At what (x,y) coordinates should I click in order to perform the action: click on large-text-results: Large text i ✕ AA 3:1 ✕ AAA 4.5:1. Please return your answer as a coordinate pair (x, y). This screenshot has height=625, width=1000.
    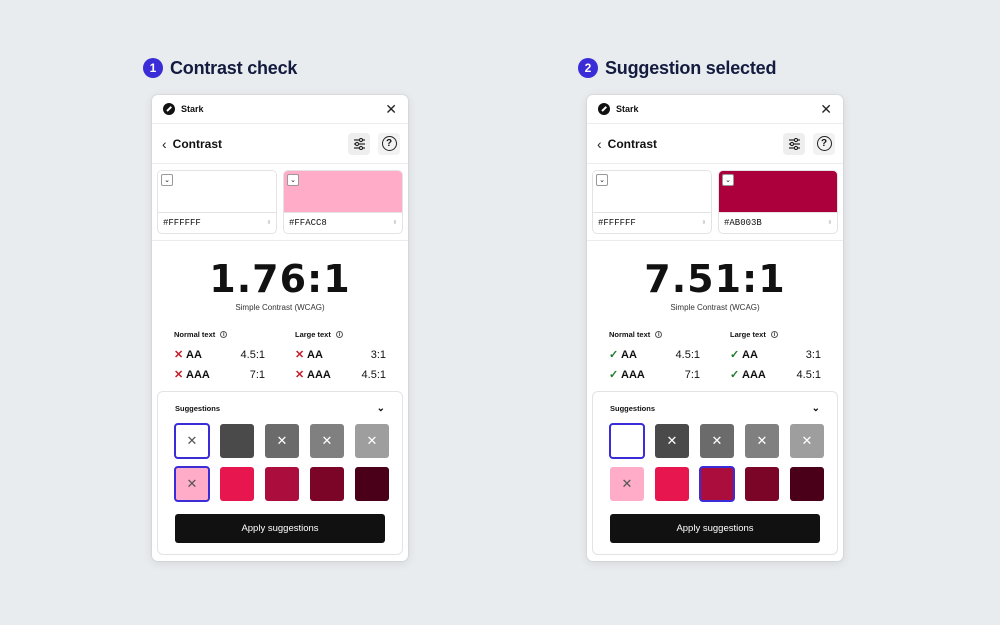
    Looking at the image, I should click on (340, 359).